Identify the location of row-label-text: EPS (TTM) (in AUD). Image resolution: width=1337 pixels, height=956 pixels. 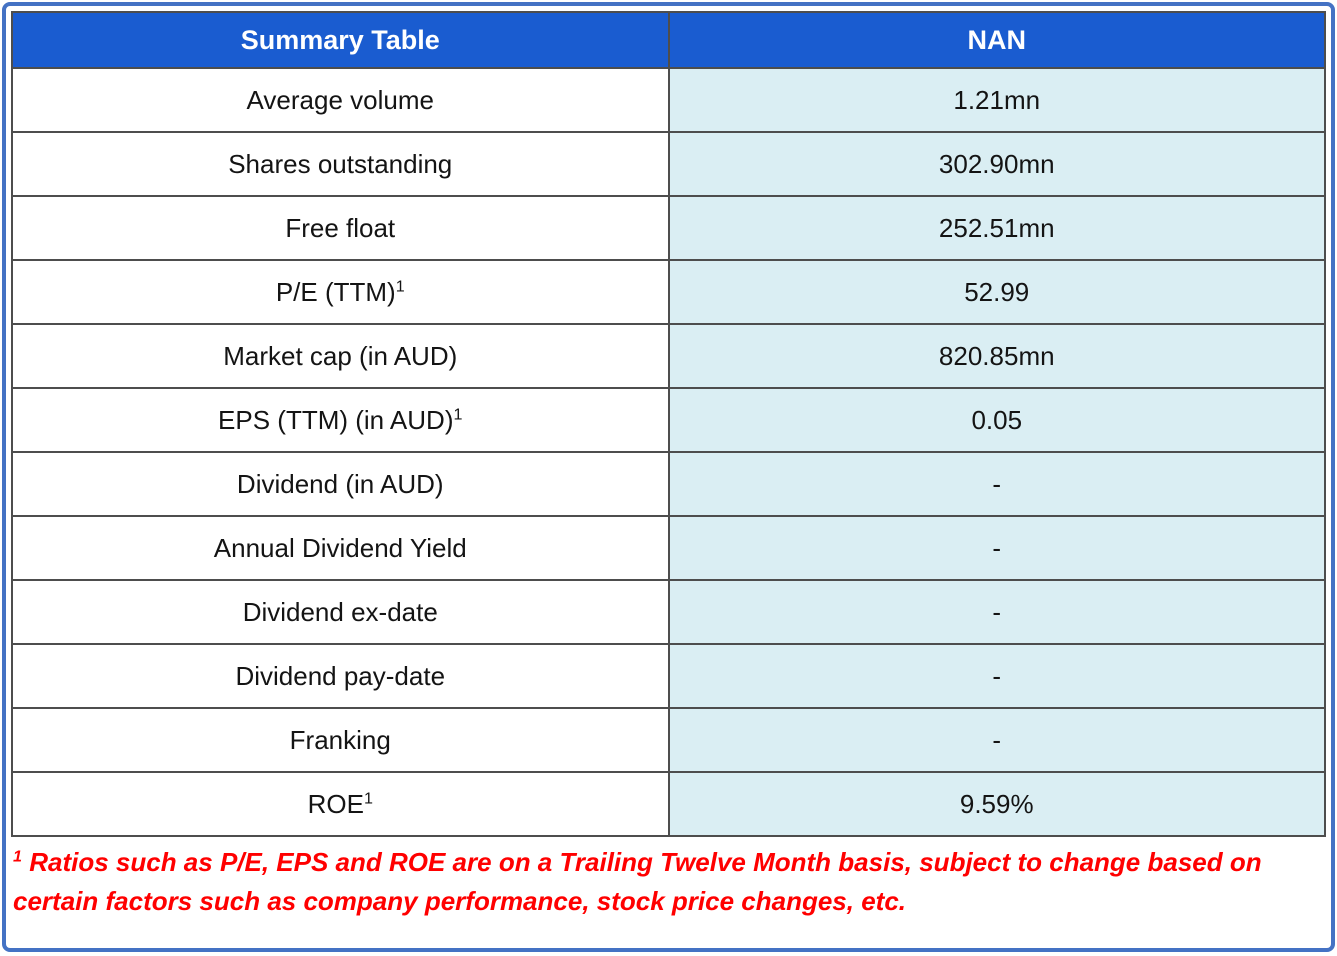
(336, 419).